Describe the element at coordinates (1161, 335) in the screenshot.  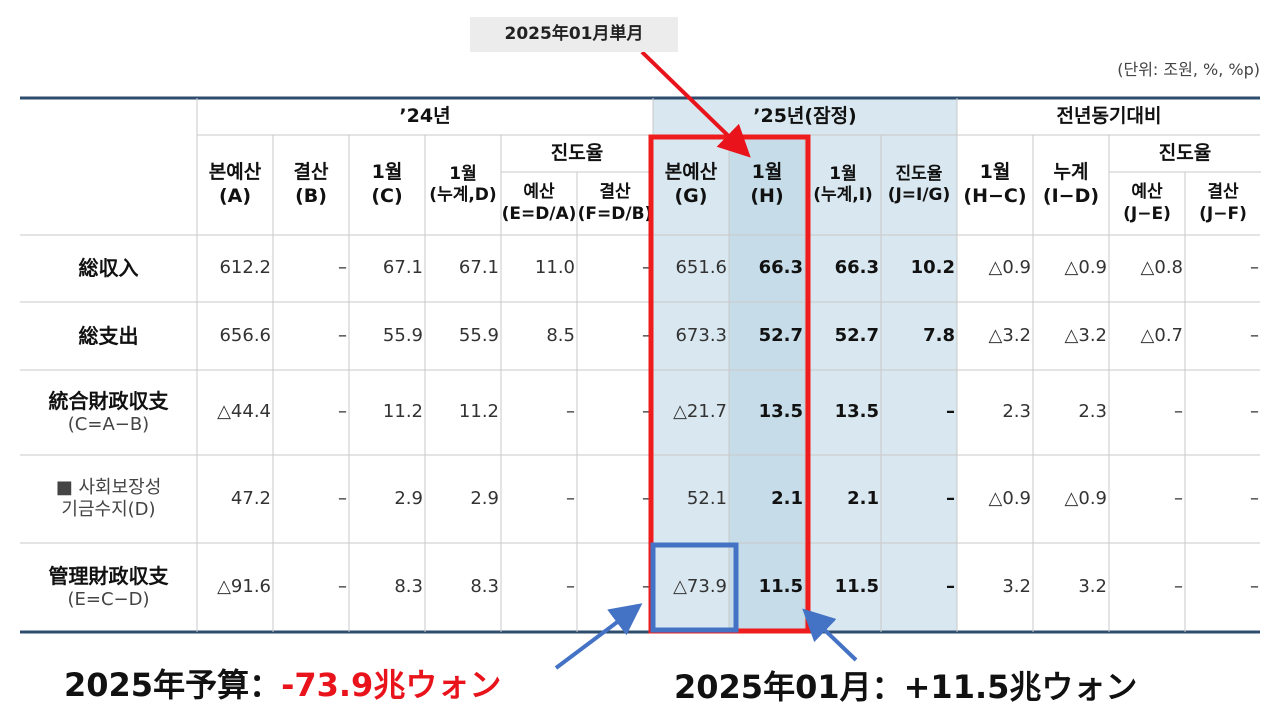
I see `cell-value: △0.7` at that location.